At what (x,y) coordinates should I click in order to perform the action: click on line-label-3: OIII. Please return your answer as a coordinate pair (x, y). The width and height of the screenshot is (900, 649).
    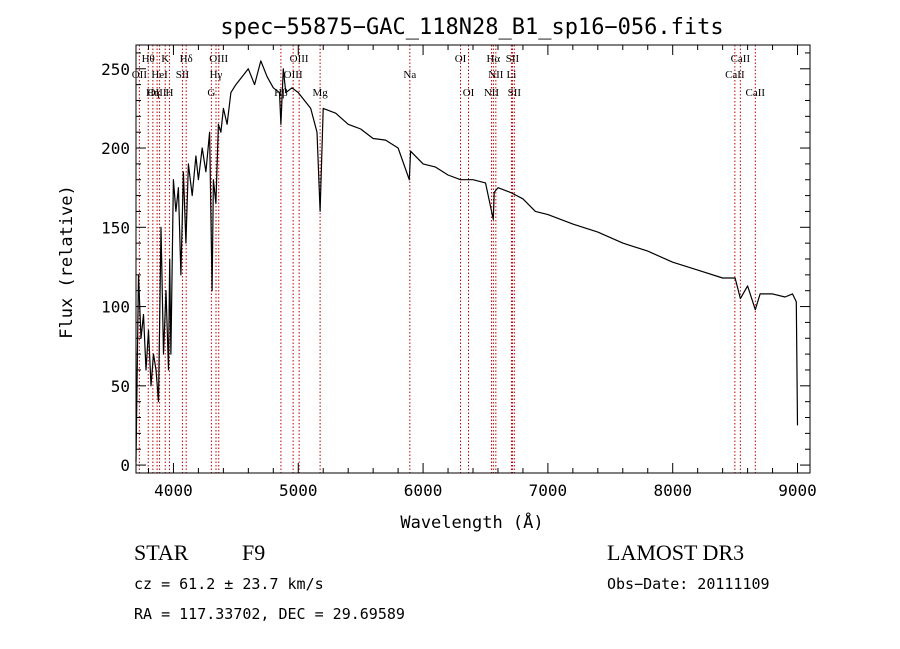
    Looking at the image, I should click on (218, 59).